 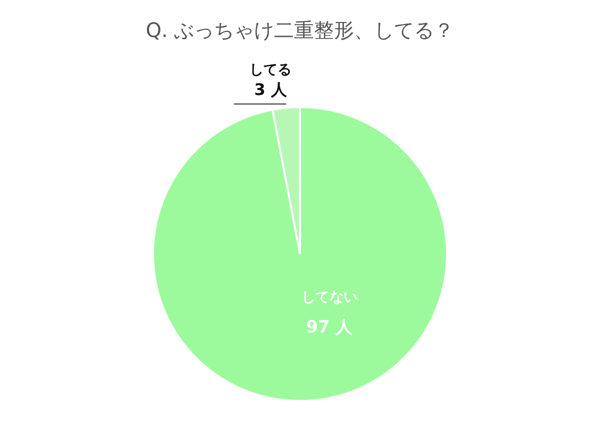 What do you see at coordinates (330, 328) in the screenshot?
I see `data-label: 97 人` at bounding box center [330, 328].